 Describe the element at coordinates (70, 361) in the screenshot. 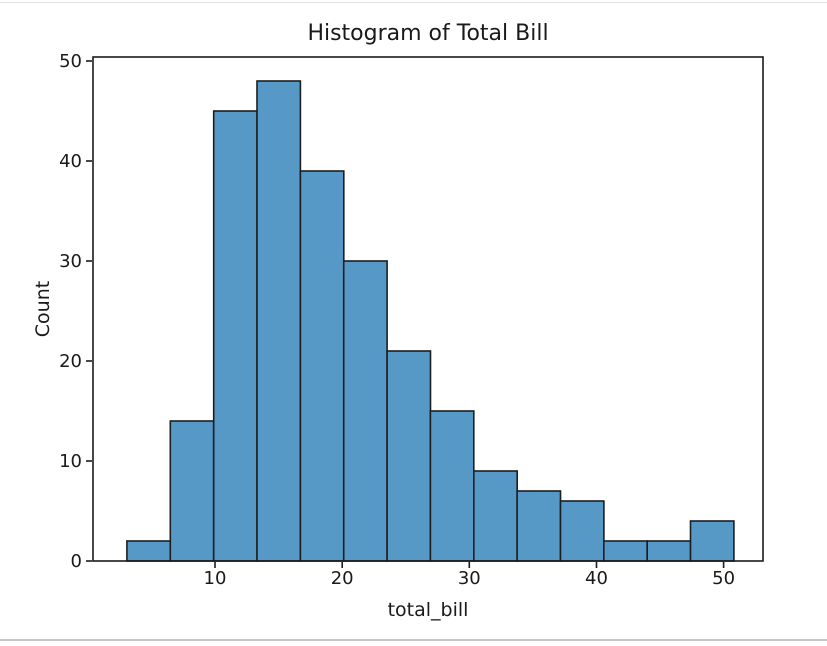

I see `y-tick-label: 20` at that location.